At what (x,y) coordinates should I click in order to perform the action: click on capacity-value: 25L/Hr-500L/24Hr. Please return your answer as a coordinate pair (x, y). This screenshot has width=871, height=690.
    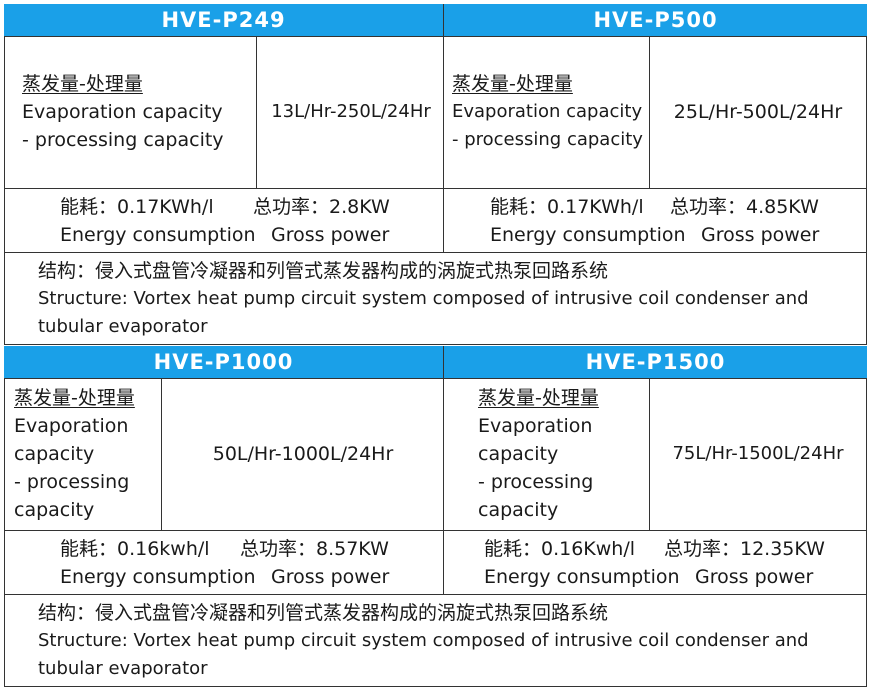
    Looking at the image, I should click on (758, 112).